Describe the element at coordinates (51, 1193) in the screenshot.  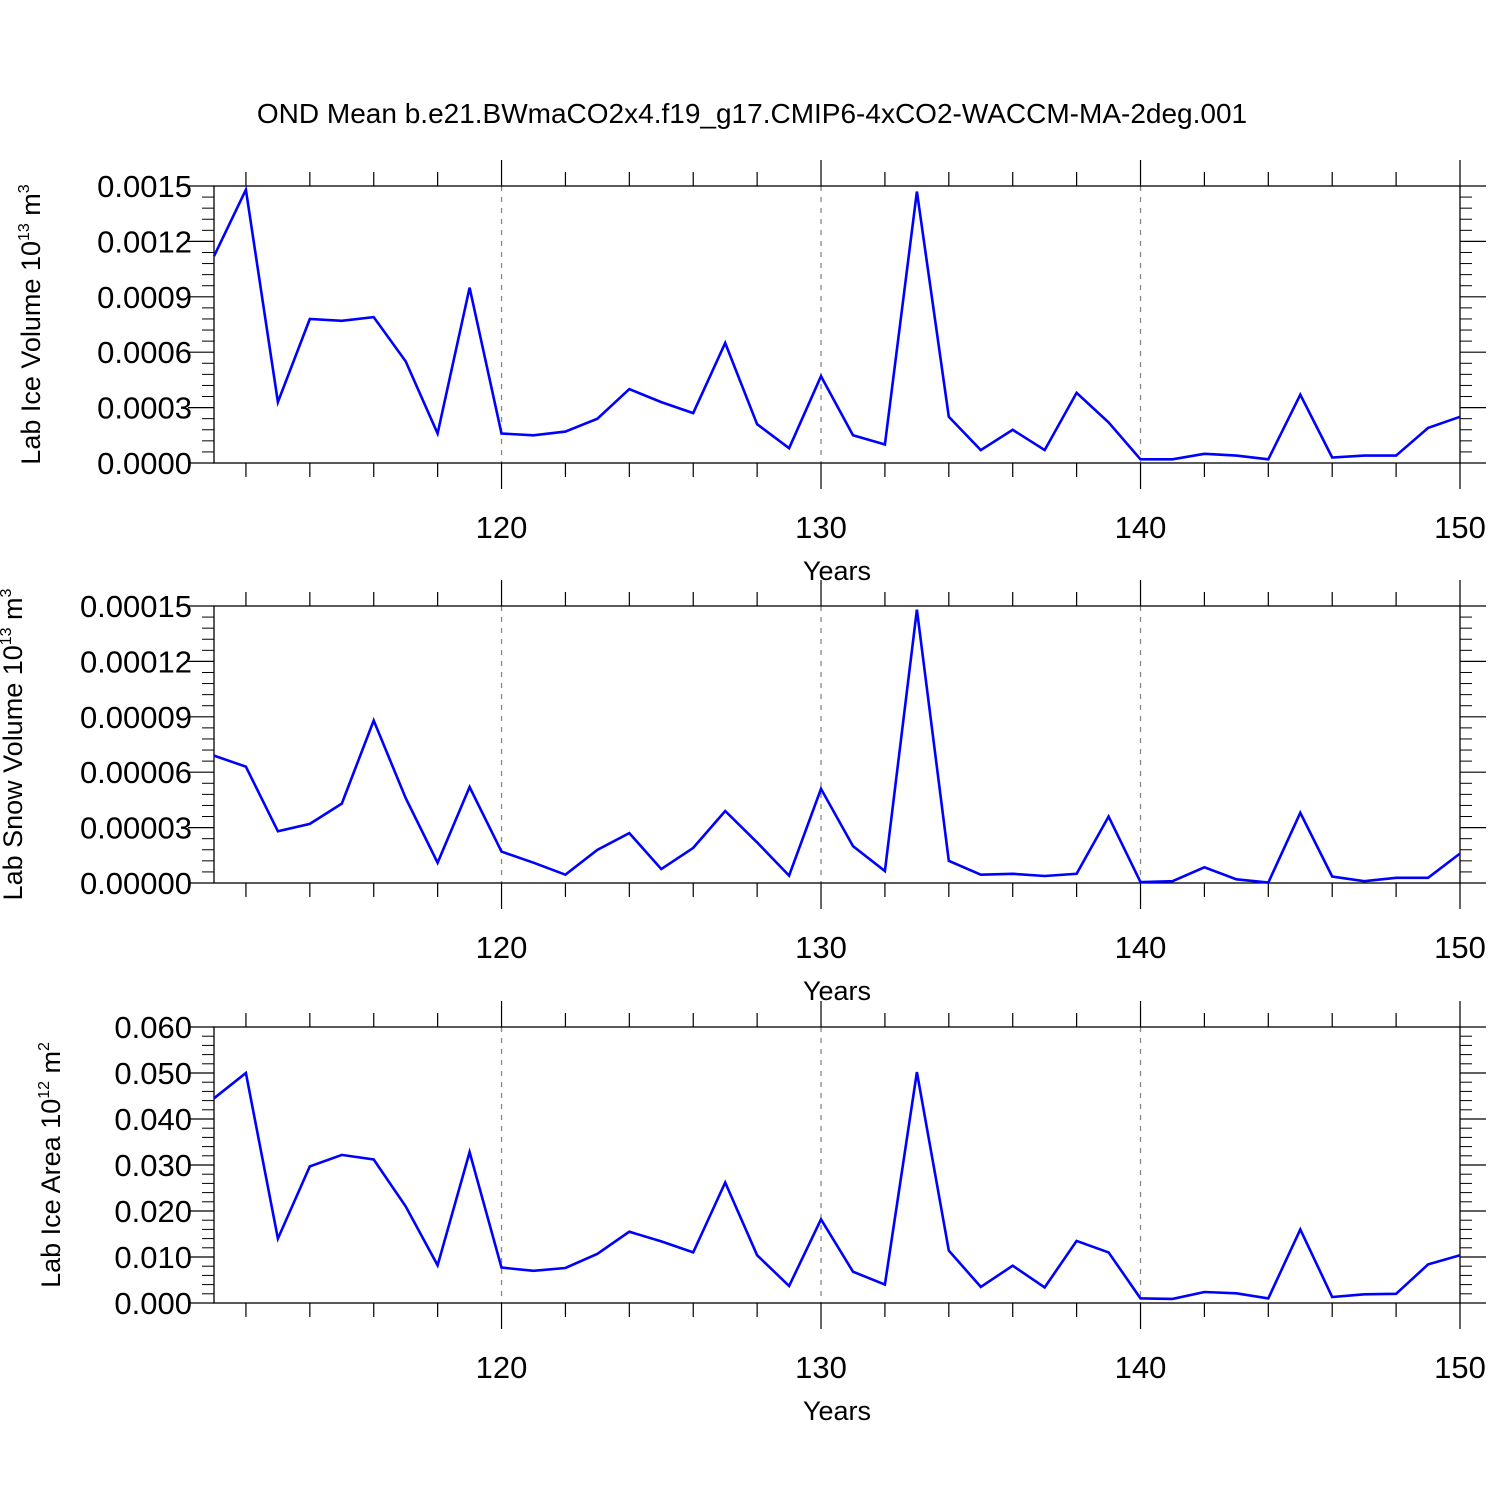
I see `y-axis-label-base: Lab Ice Area 10` at that location.